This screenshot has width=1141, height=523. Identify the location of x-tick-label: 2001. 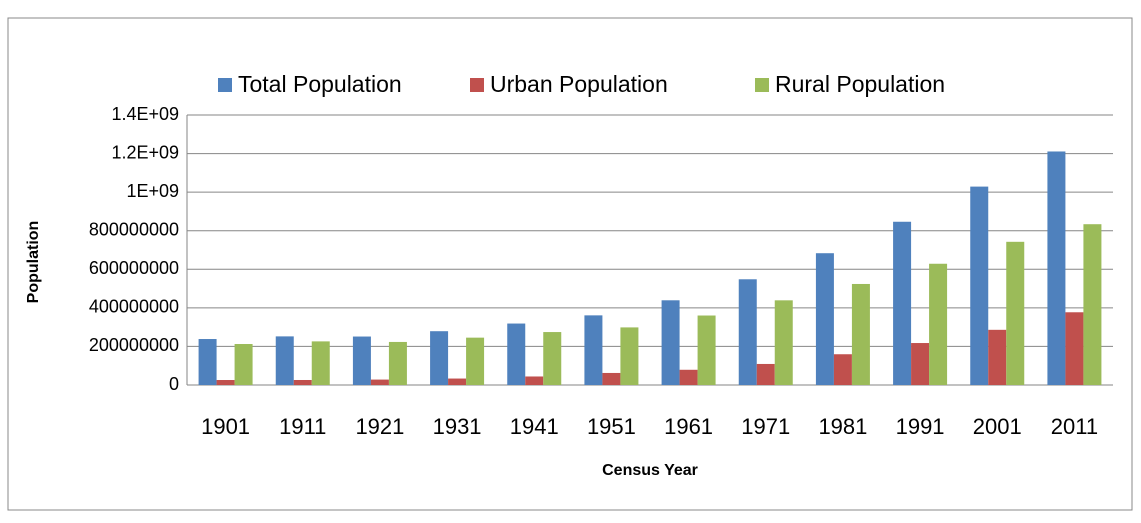
(997, 426).